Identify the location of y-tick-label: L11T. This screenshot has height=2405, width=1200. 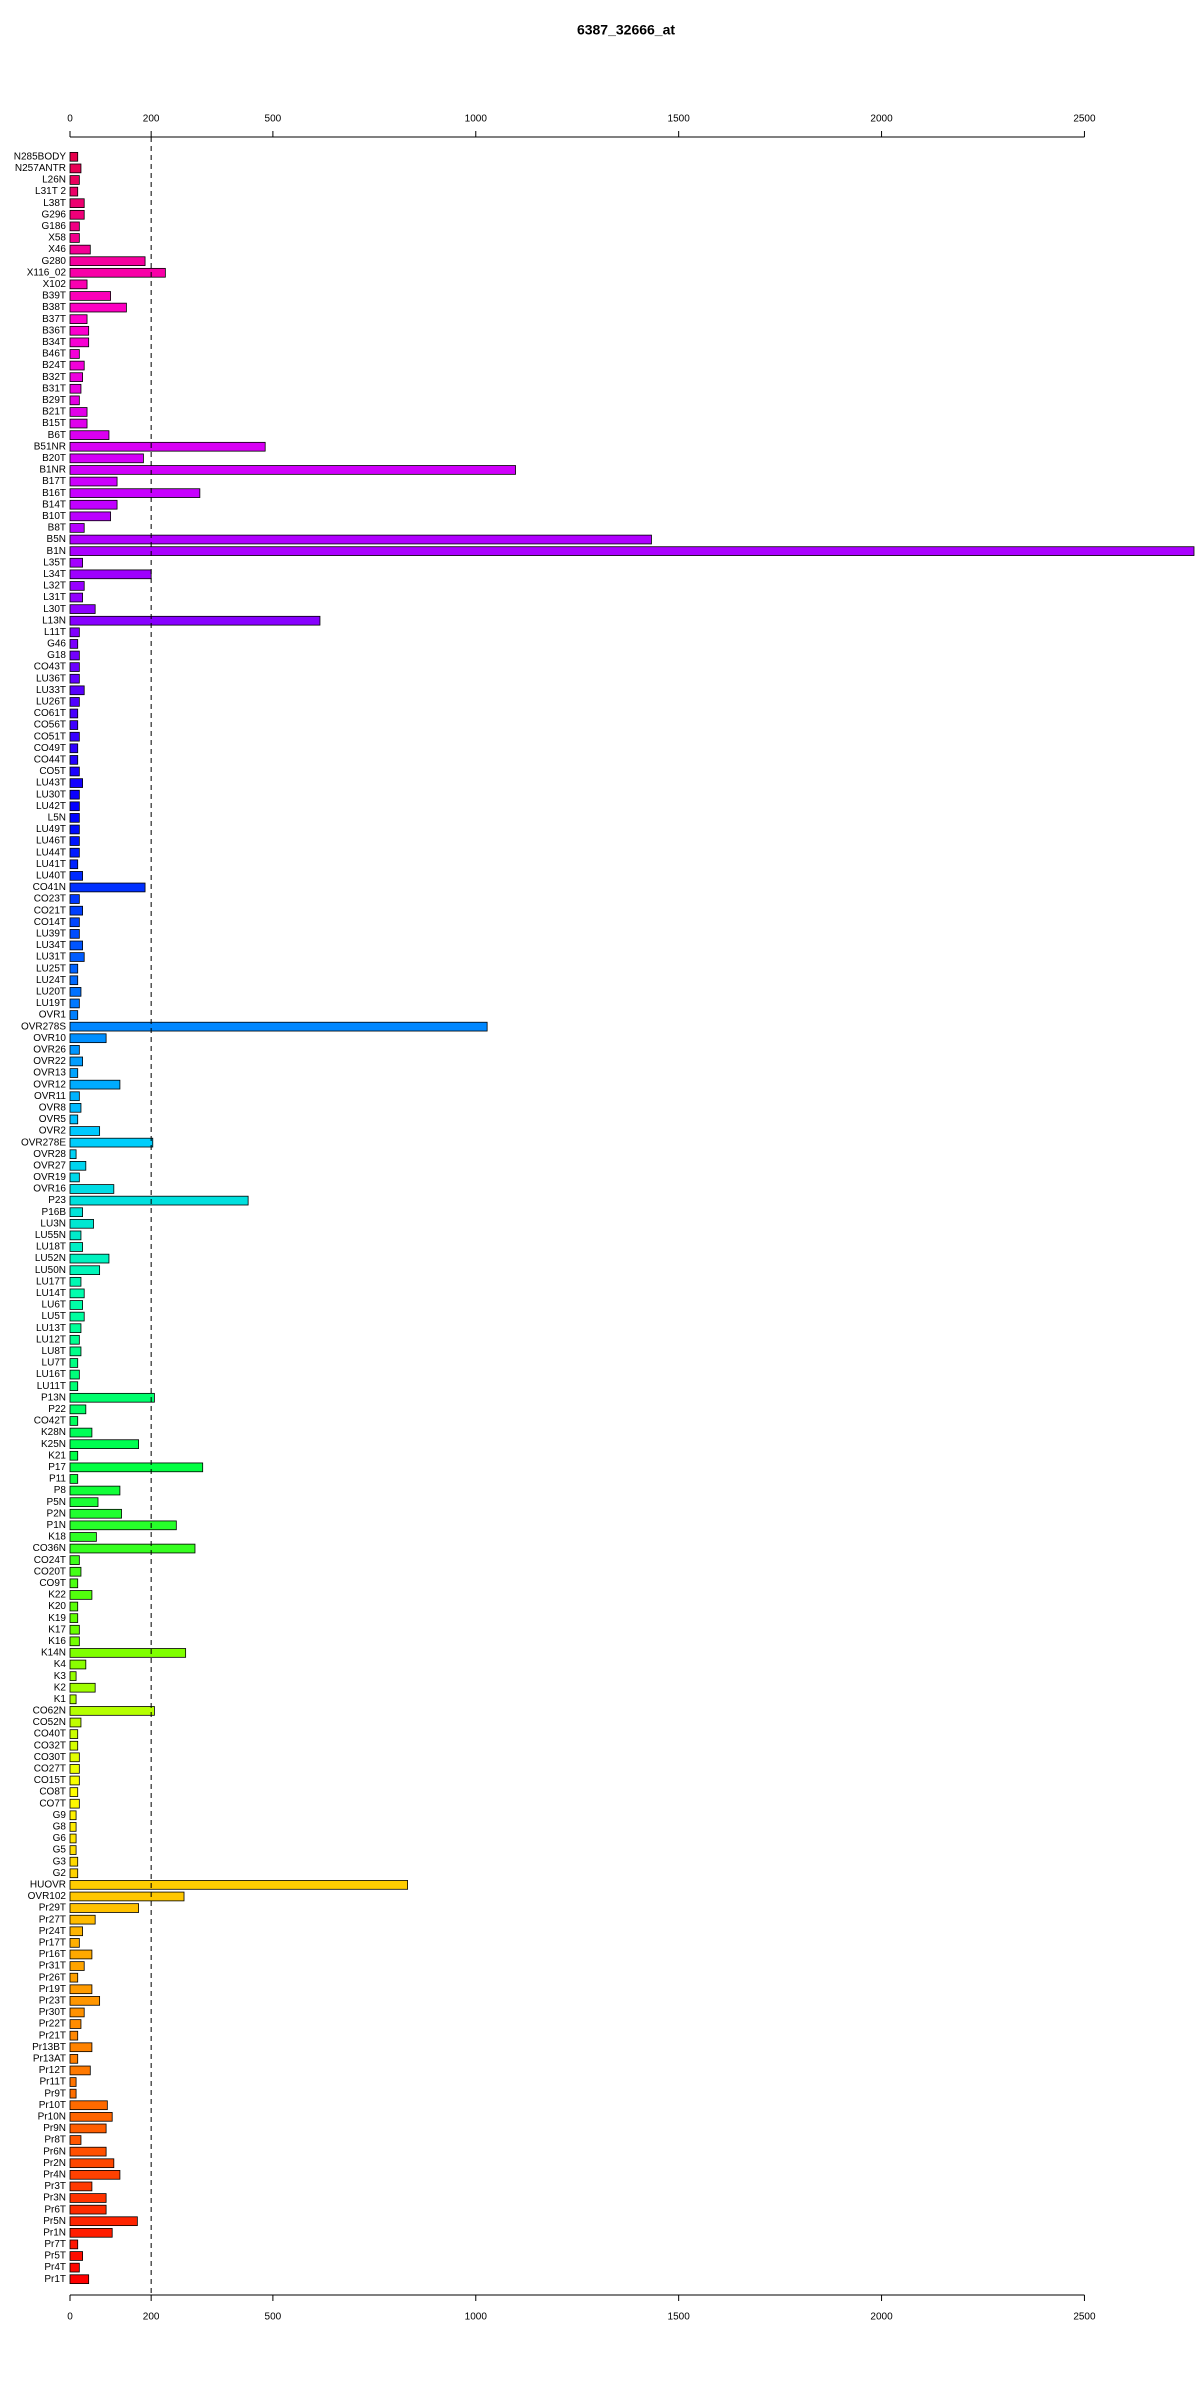
(55, 632).